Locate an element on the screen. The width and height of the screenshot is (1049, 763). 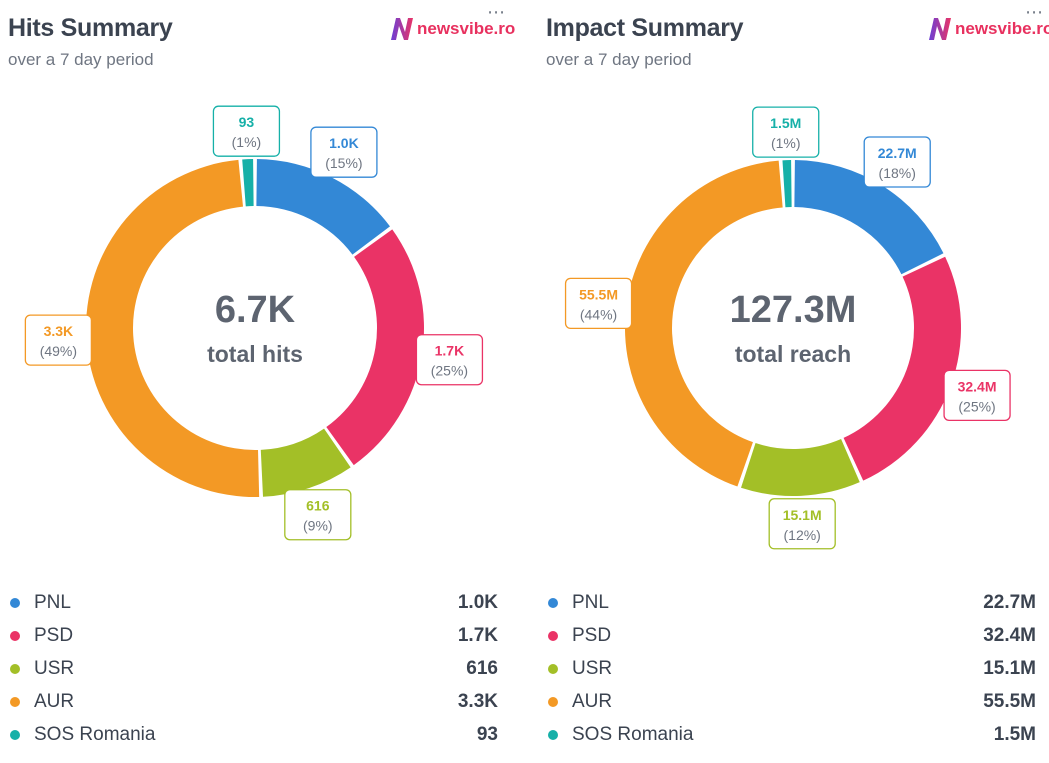
legend-item-pnl: PNL 22.7M is located at coordinates (792, 602).